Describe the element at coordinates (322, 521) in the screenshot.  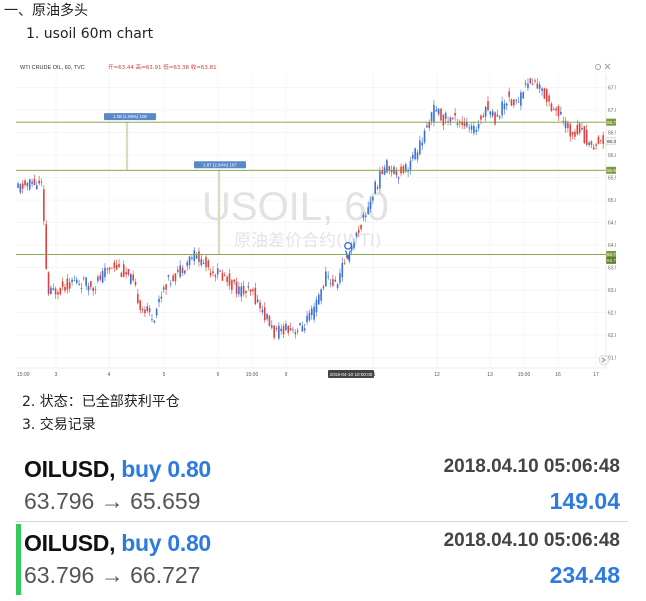
I see `divider` at that location.